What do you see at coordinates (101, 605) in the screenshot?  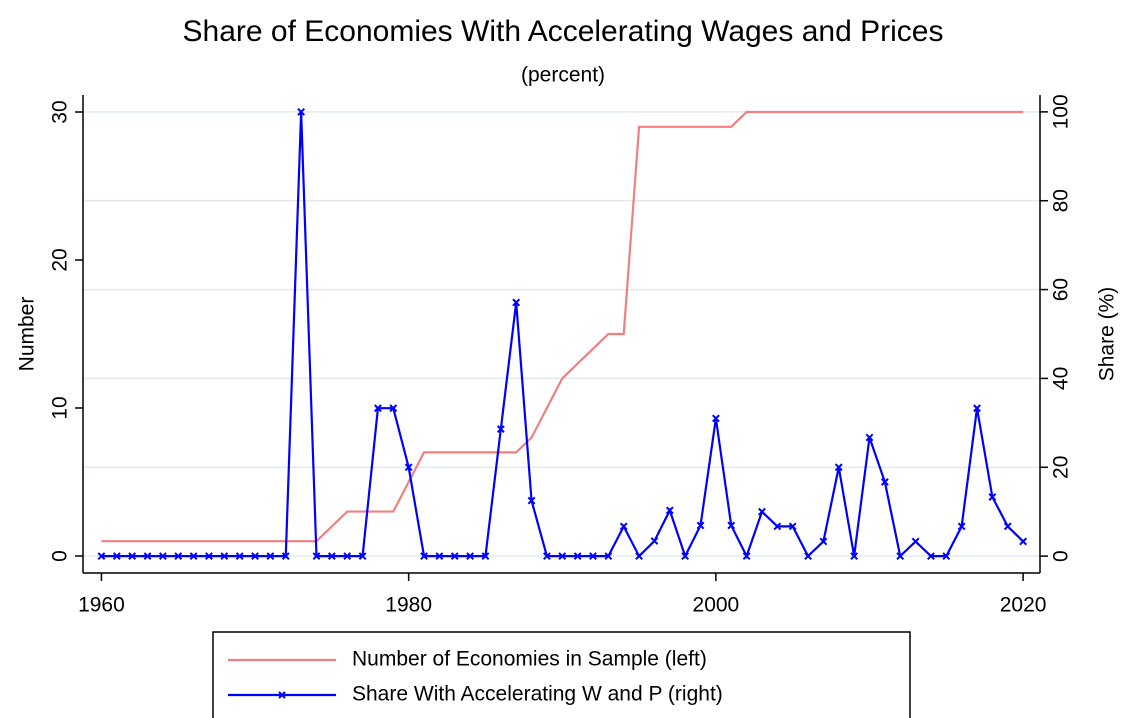 I see `x-tick-label: 1960` at bounding box center [101, 605].